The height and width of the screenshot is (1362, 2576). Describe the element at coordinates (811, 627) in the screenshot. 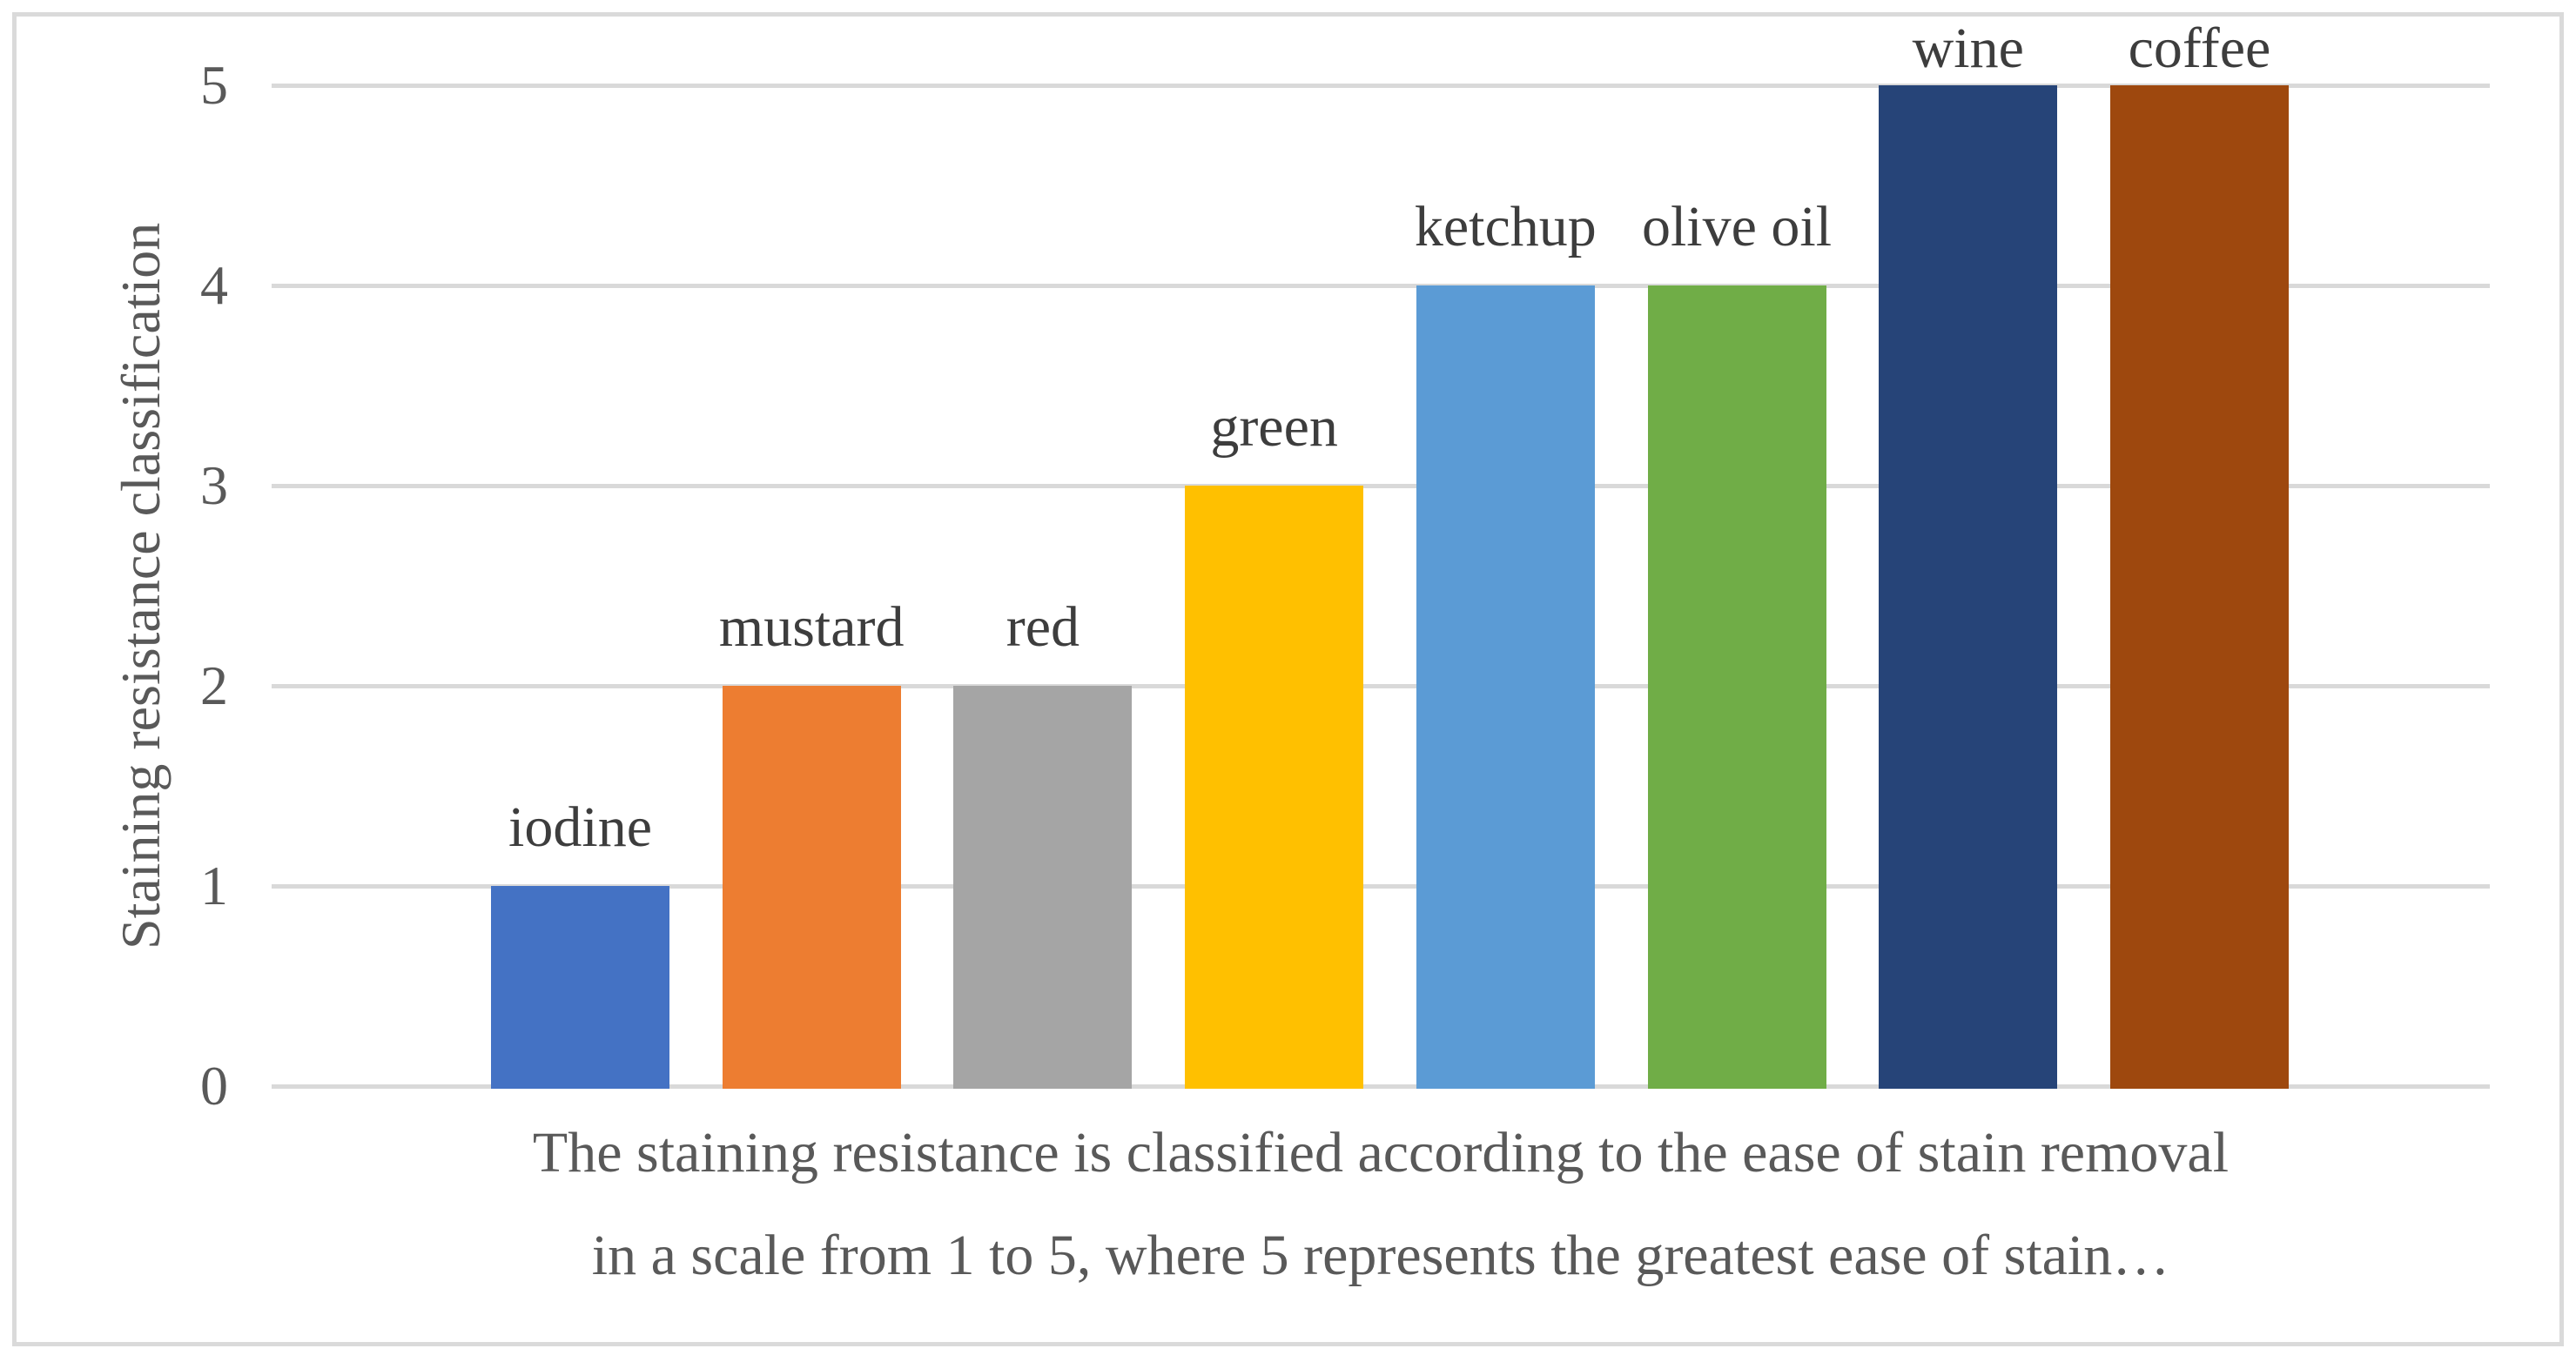

I see `bar-label-mustard: mustard` at that location.